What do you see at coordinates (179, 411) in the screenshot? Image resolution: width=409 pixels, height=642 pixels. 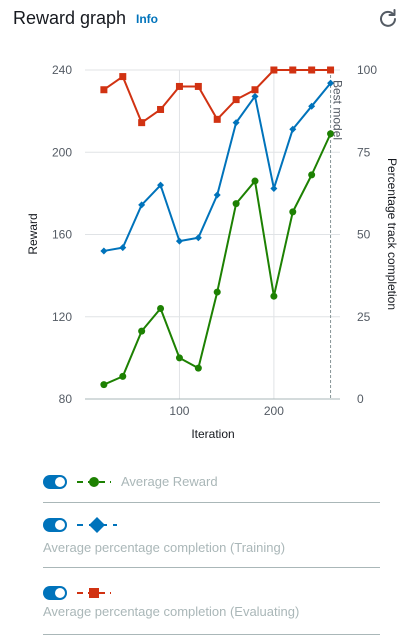 I see `x-tick-label: 100` at bounding box center [179, 411].